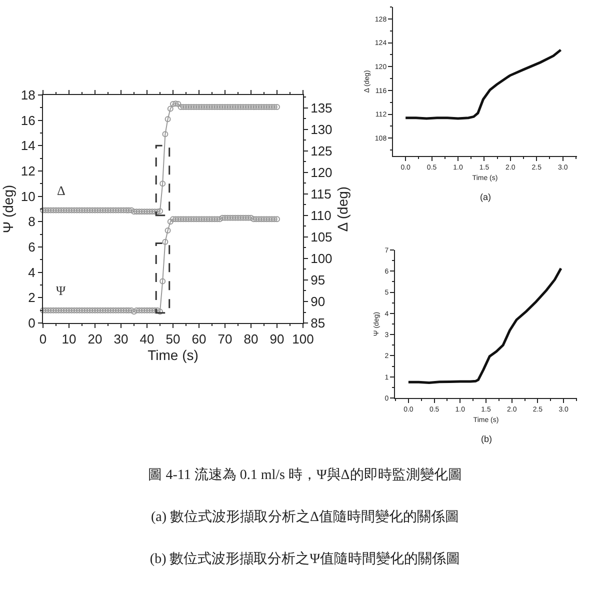 The width and height of the screenshot is (610, 609). What do you see at coordinates (199, 339) in the screenshot?
I see `x-tick-label: 60` at bounding box center [199, 339].